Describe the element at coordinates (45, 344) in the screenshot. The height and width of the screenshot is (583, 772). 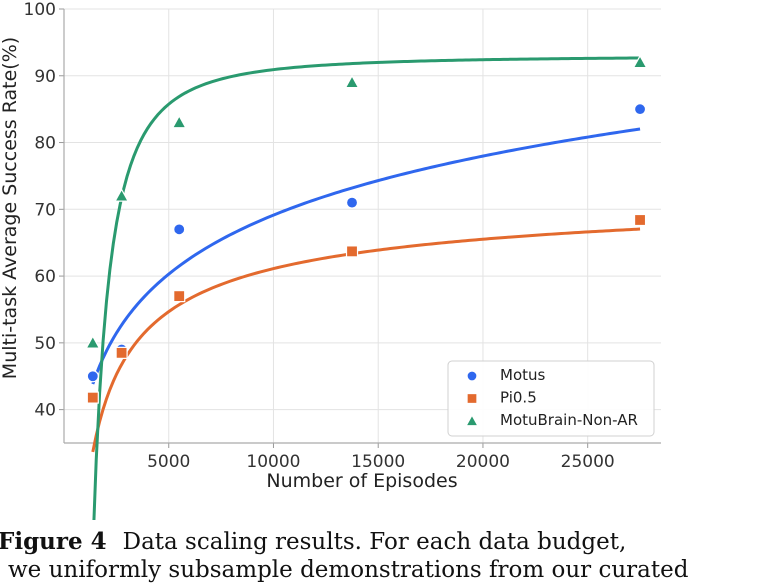
I see `y-tick-label: 50` at that location.